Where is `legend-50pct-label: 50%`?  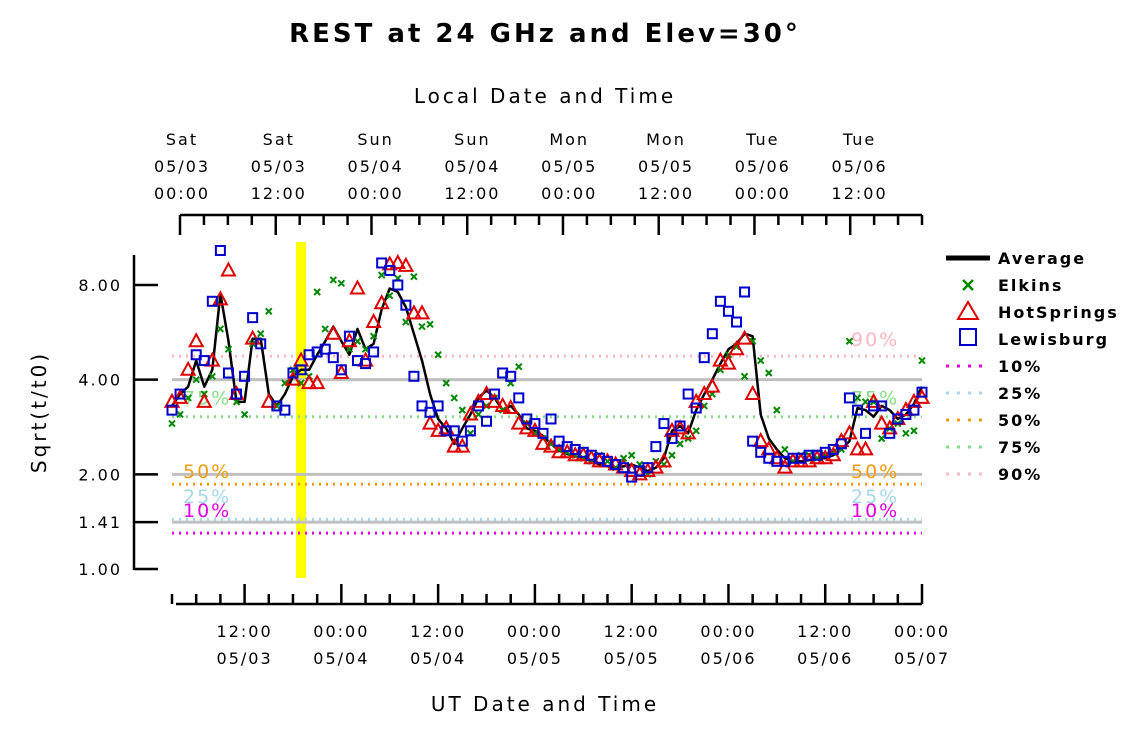 legend-50pct-label: 50% is located at coordinates (1020, 420).